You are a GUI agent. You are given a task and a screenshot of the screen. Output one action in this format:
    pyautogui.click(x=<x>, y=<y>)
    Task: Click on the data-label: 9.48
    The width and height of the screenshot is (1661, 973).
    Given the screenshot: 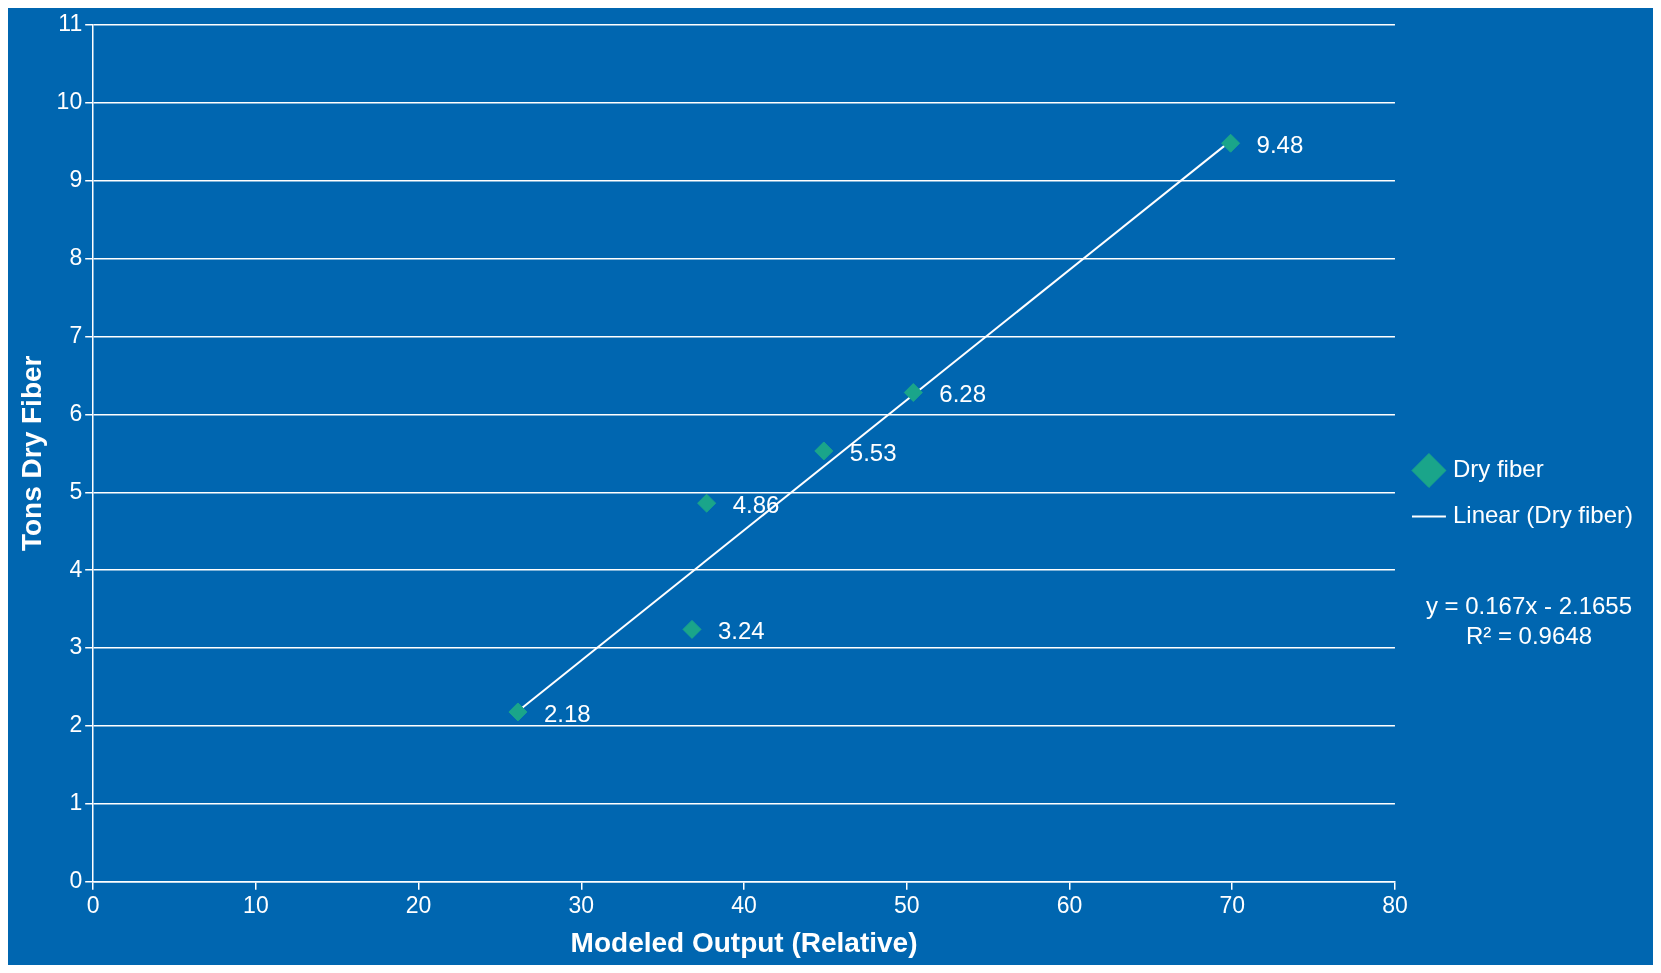 What is the action you would take?
    pyautogui.click(x=1280, y=144)
    